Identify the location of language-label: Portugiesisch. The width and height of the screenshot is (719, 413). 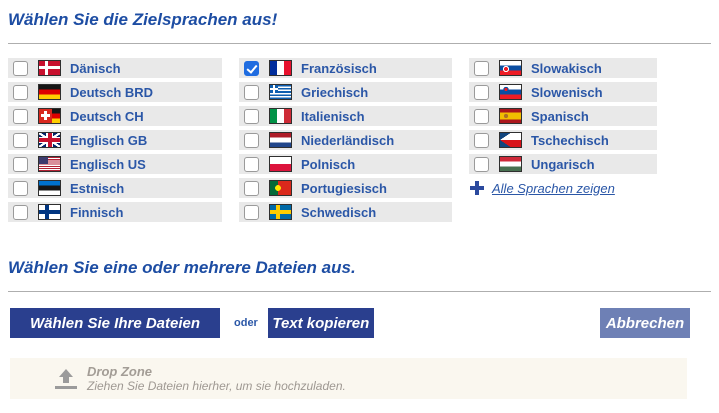
(344, 188).